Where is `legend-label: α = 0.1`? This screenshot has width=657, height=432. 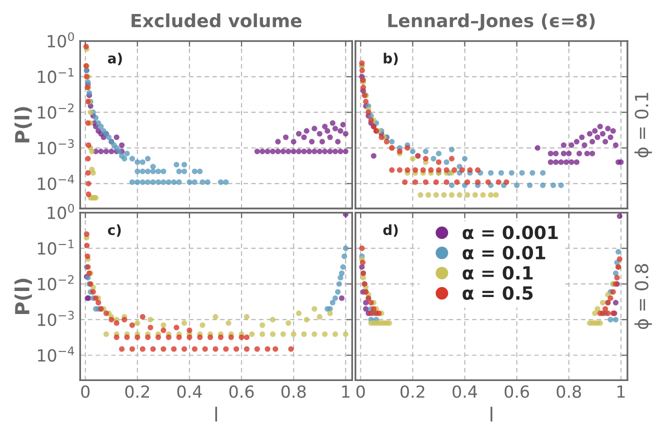 legend-label: α = 0.1 is located at coordinates (497, 273).